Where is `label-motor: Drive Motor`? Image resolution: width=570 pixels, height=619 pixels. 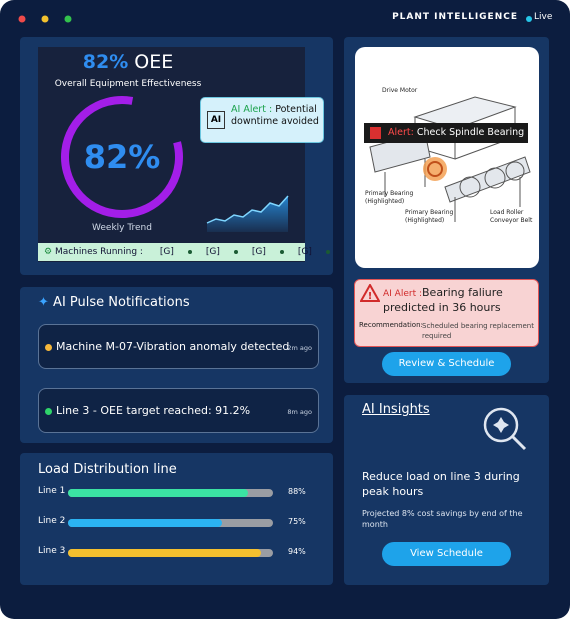 label-motor: Drive Motor is located at coordinates (400, 90).